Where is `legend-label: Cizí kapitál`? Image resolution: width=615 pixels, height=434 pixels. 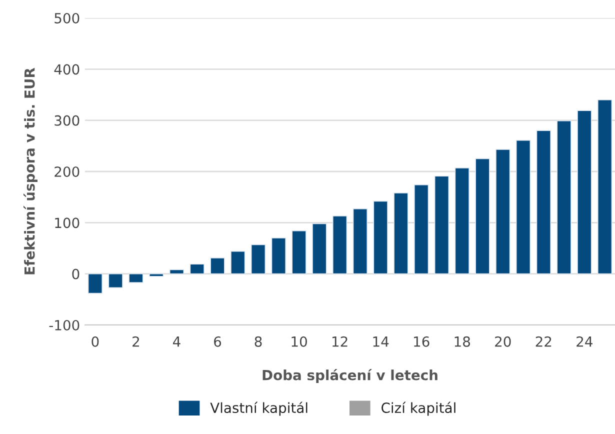
legend-label: Cizí kapitál is located at coordinates (419, 409).